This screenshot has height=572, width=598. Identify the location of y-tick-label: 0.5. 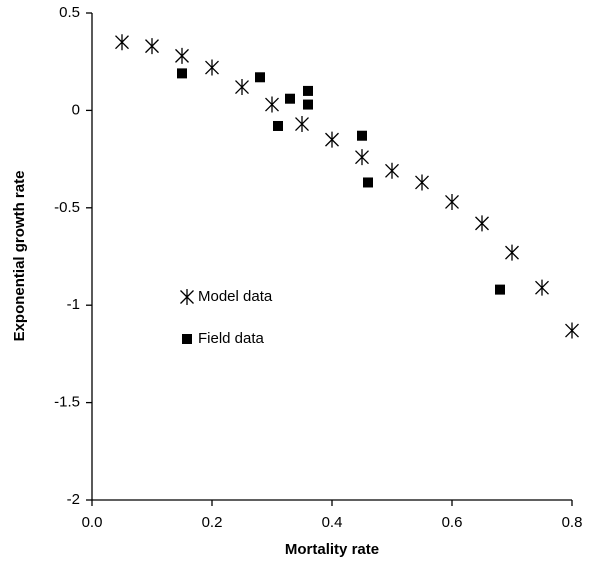
(69, 12).